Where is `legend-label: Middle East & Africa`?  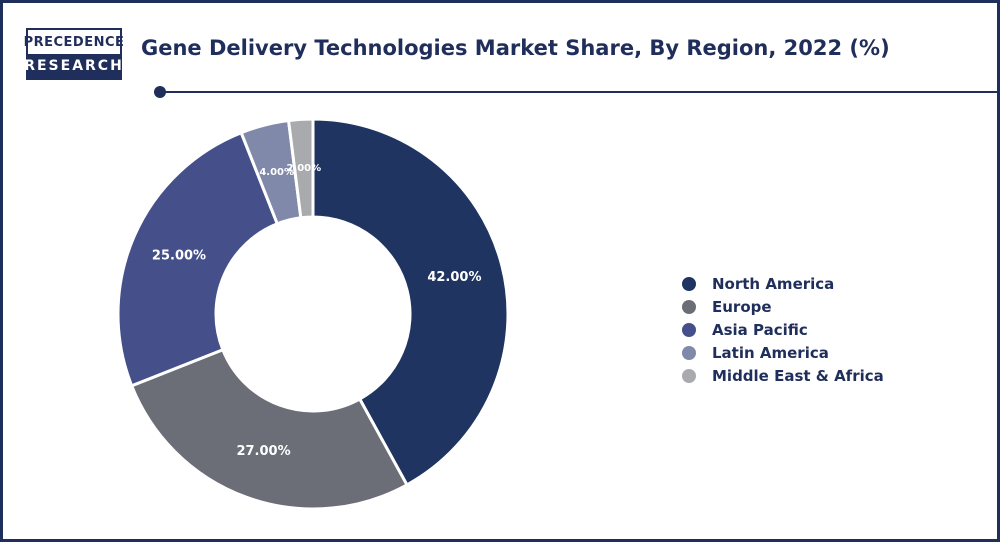 legend-label: Middle East & Africa is located at coordinates (798, 375).